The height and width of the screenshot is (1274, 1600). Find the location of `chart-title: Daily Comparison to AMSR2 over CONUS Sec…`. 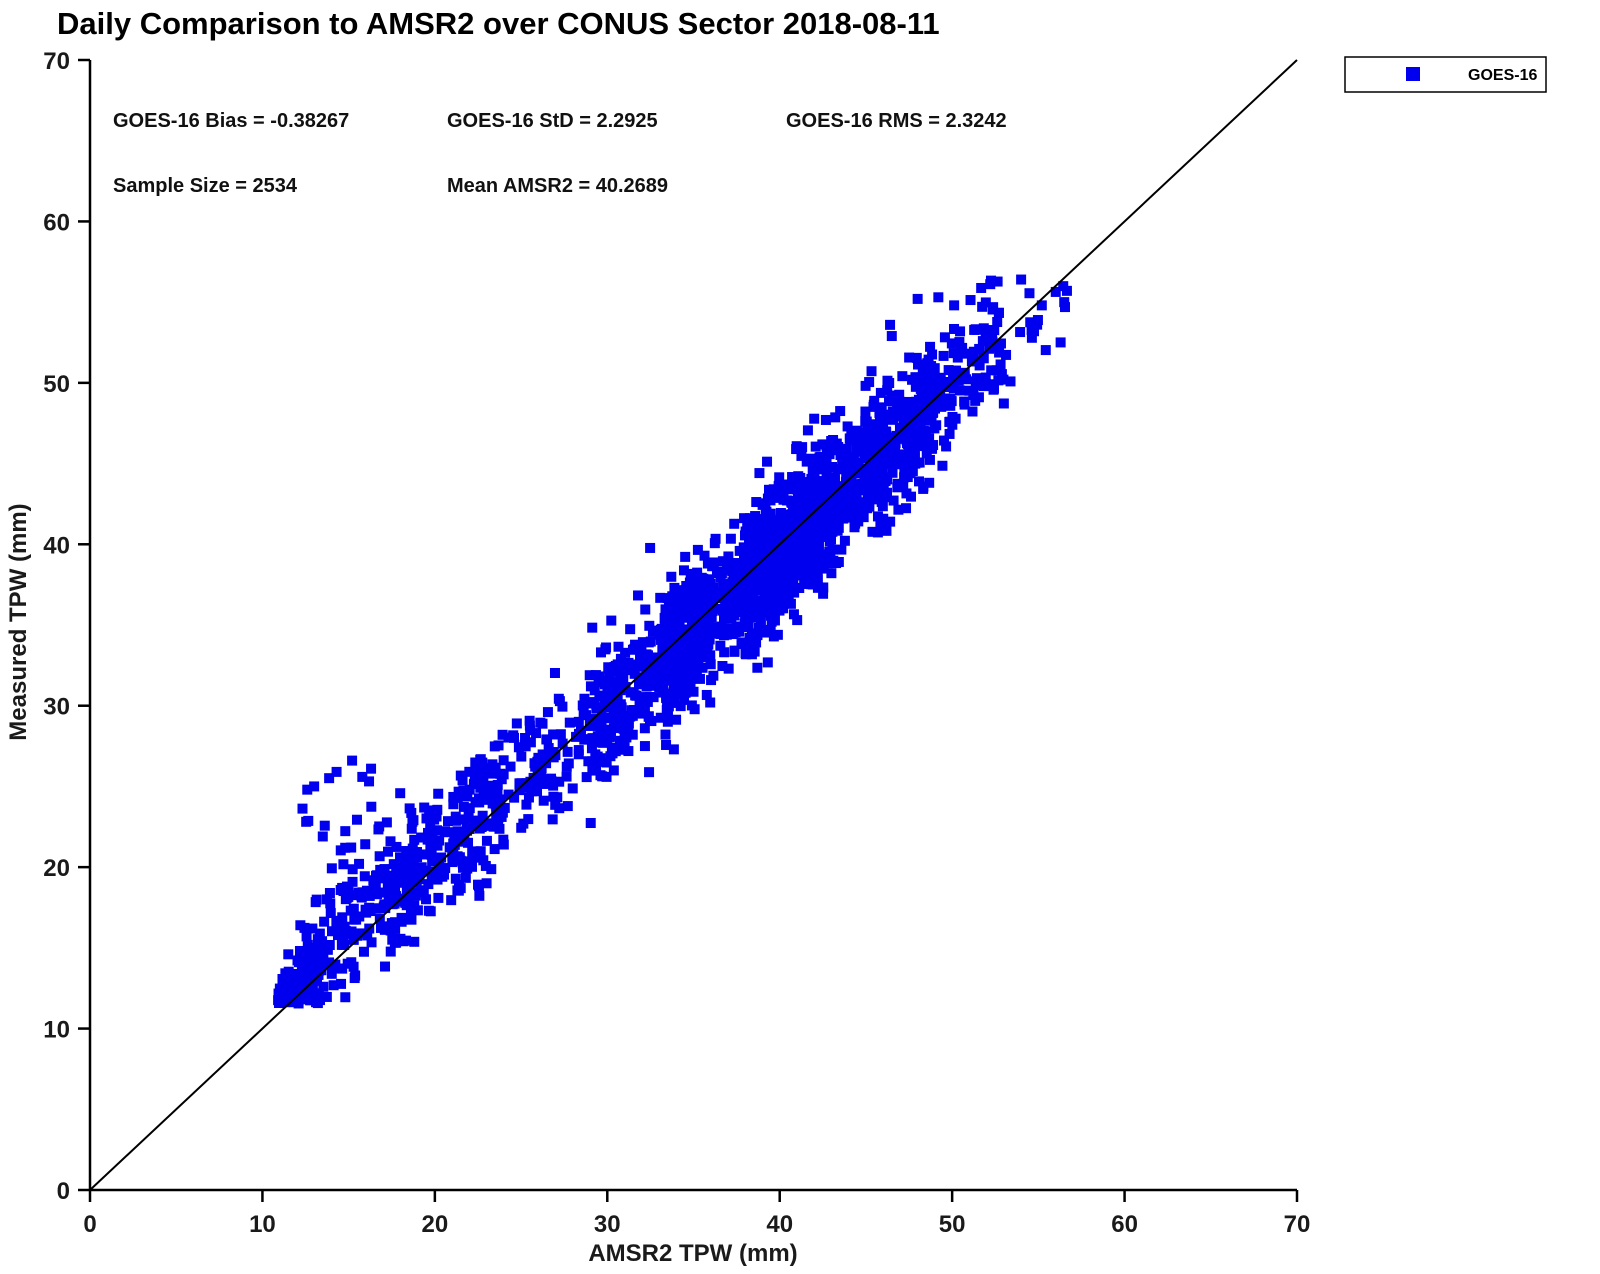

chart-title: Daily Comparison to AMSR2 over CONUS Sec… is located at coordinates (498, 23).